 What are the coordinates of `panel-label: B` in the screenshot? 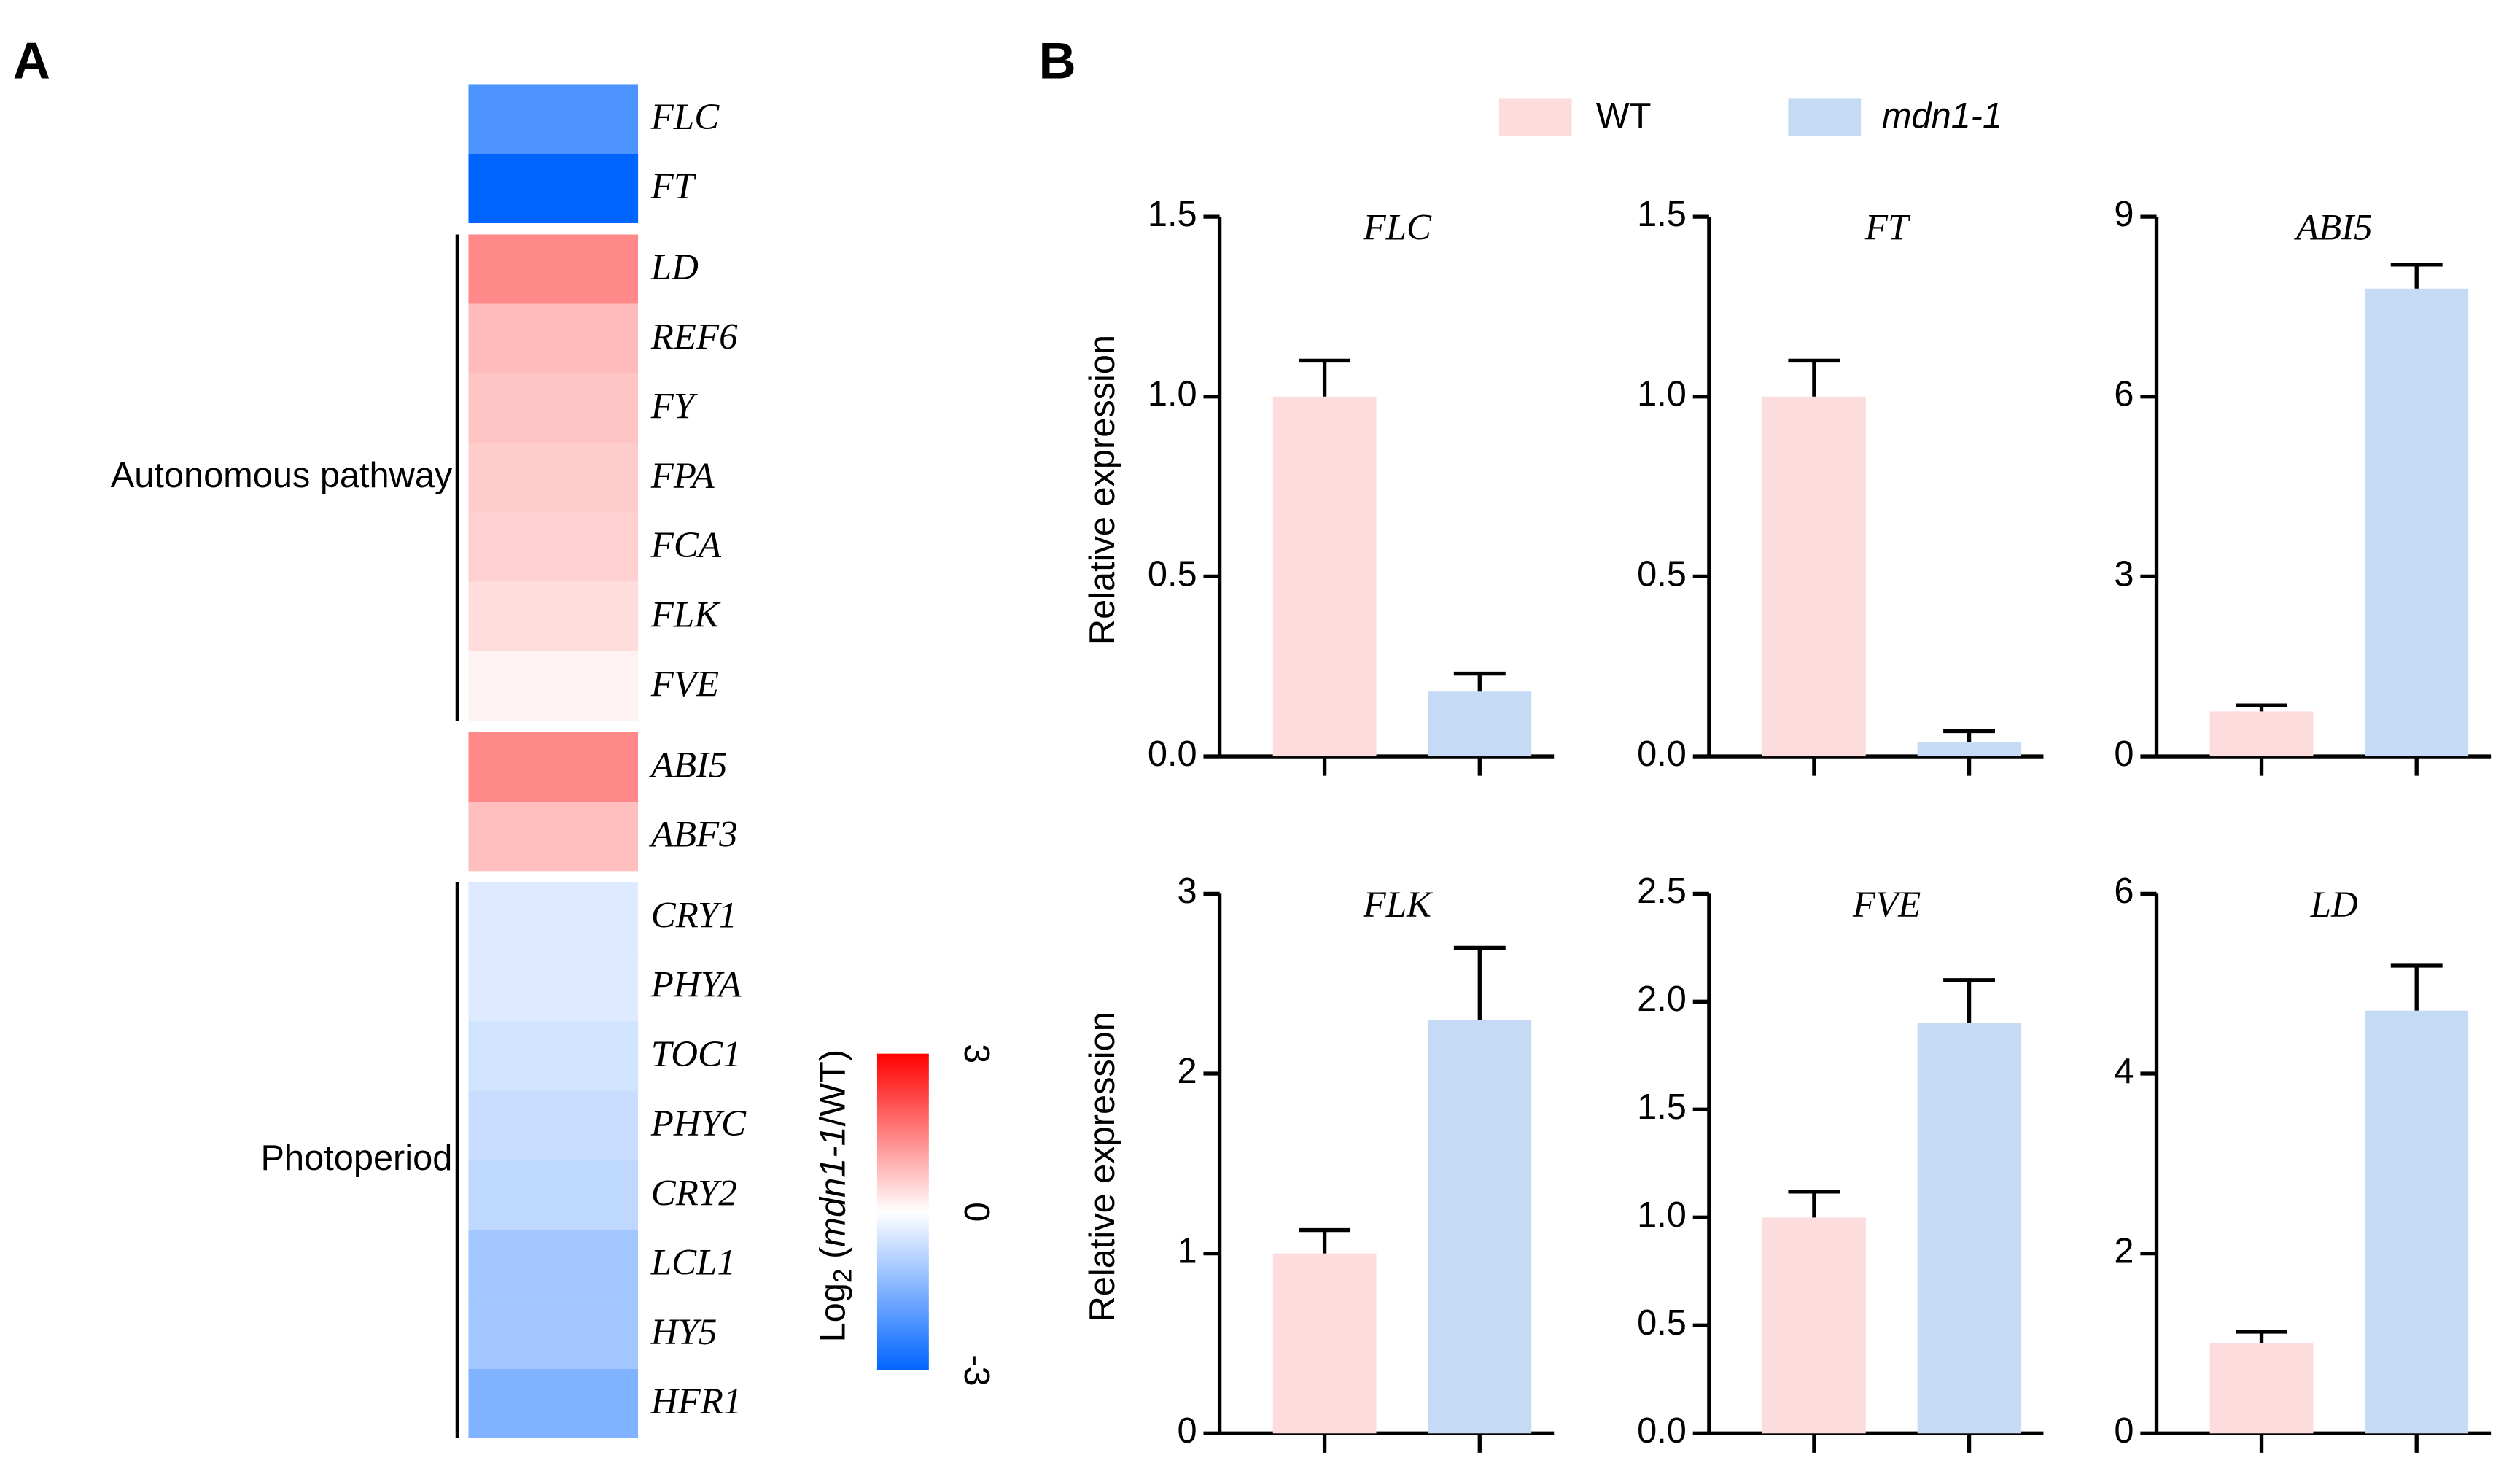 It's located at (1057, 62).